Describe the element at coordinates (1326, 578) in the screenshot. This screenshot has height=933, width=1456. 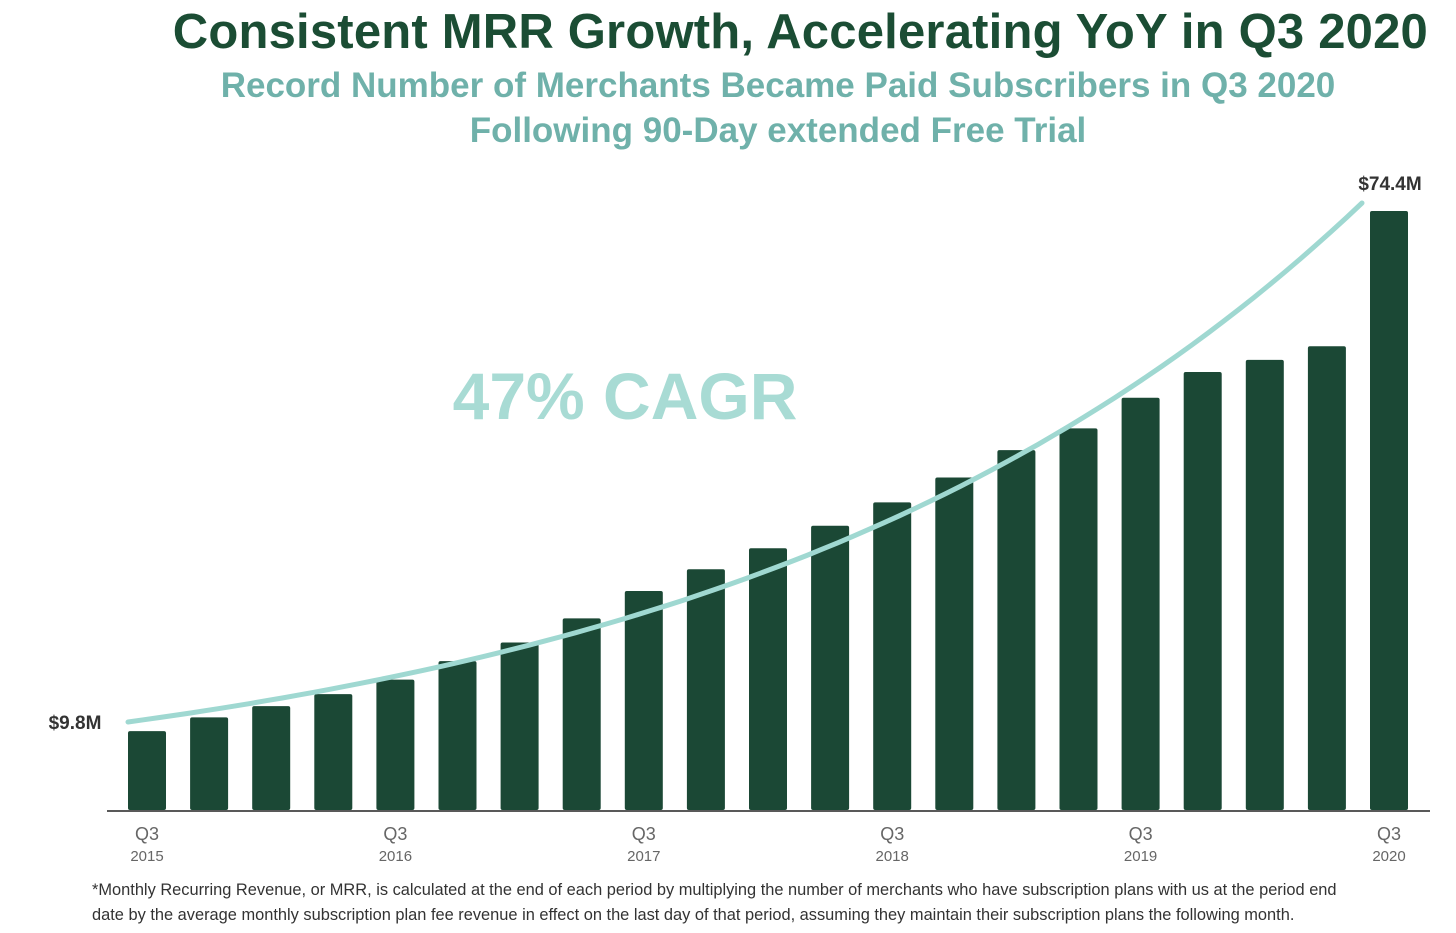
I see `bar-q2-2020` at that location.